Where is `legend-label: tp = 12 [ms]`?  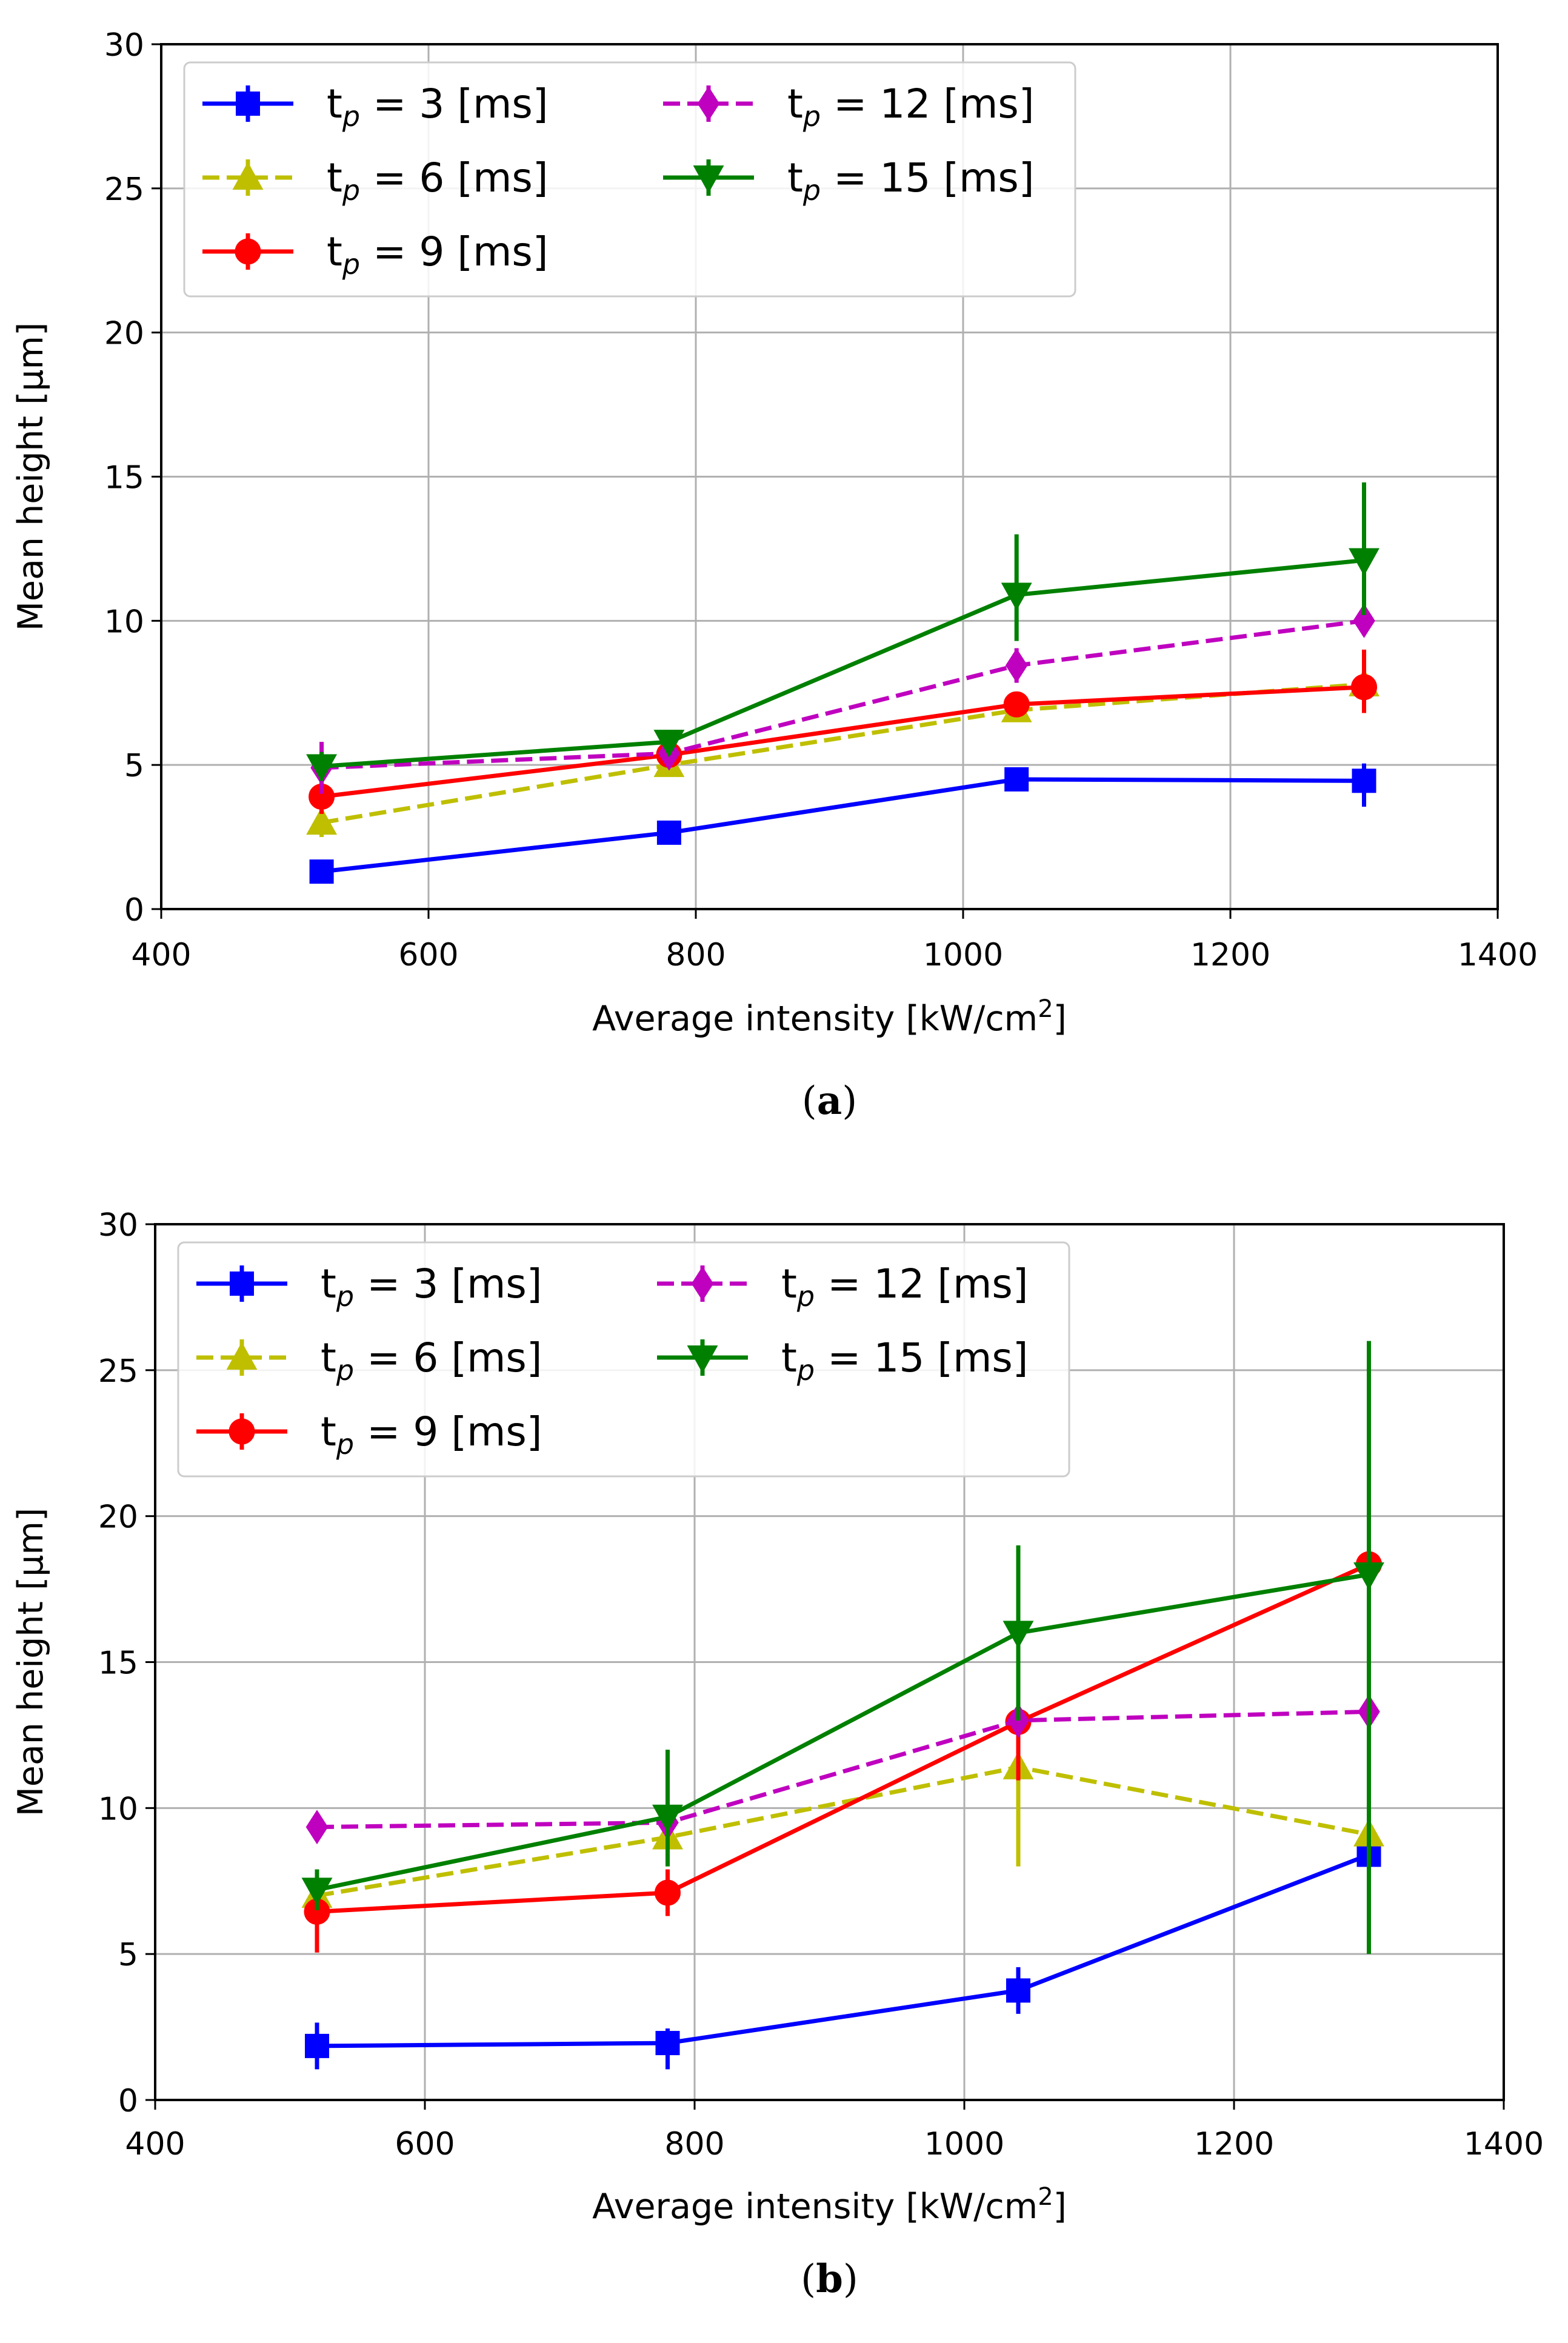 legend-label: tp = 12 [ms] is located at coordinates (911, 107).